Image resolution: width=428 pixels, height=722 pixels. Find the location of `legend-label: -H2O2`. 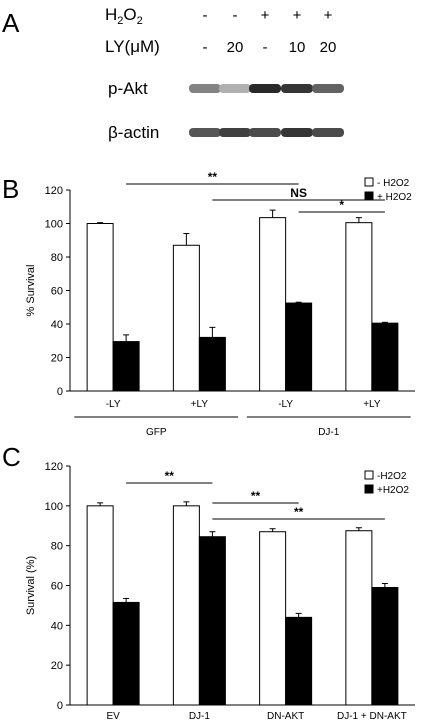

legend-label: -H2O2 is located at coordinates (392, 476).